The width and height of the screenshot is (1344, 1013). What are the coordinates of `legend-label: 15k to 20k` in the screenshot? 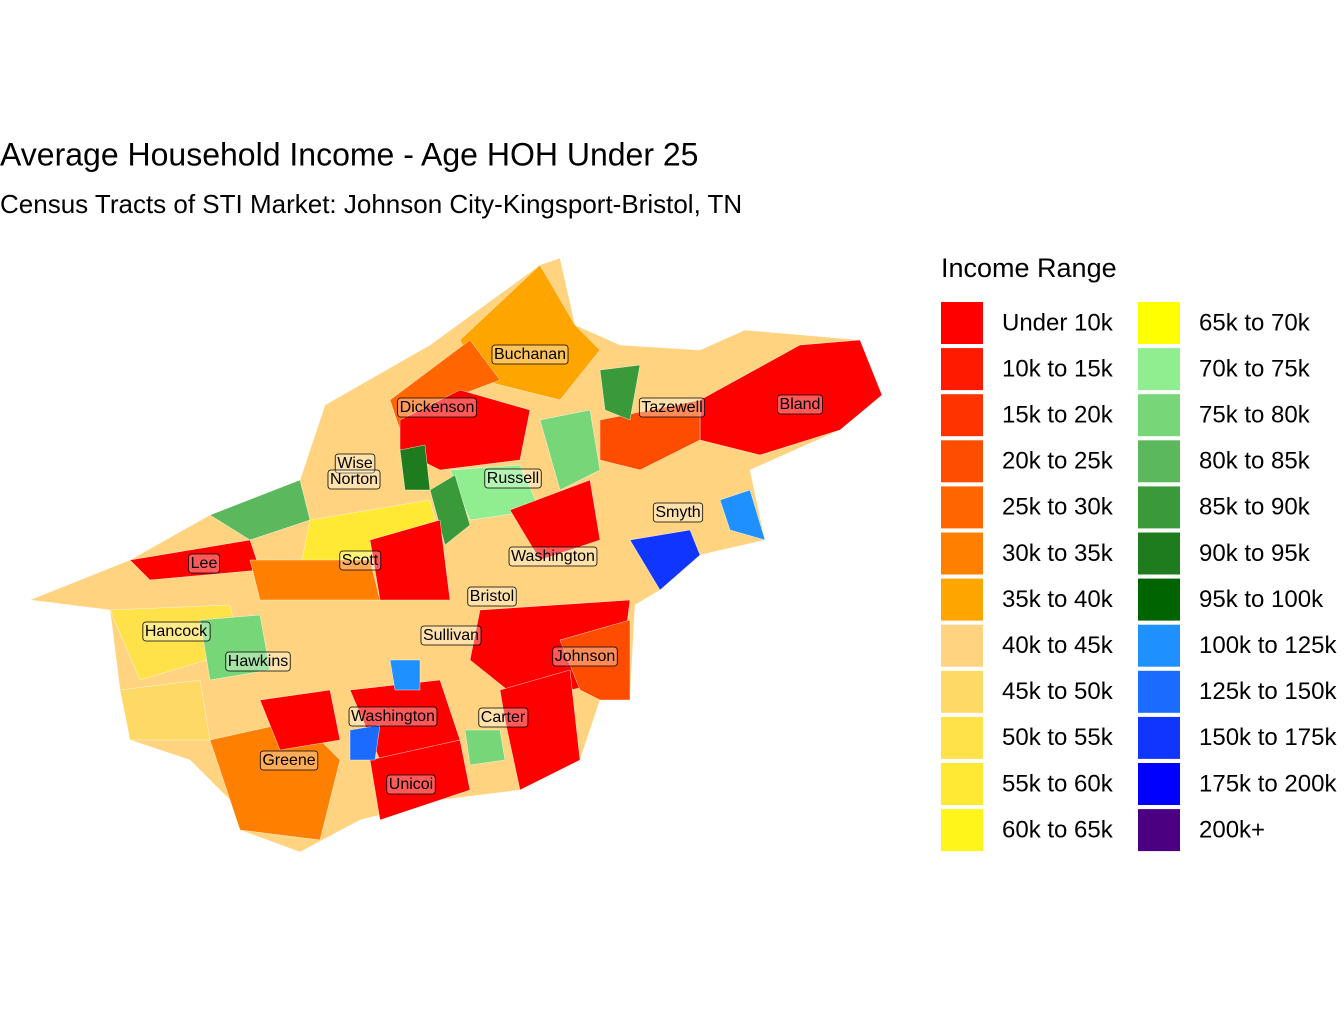 It's located at (1058, 415).